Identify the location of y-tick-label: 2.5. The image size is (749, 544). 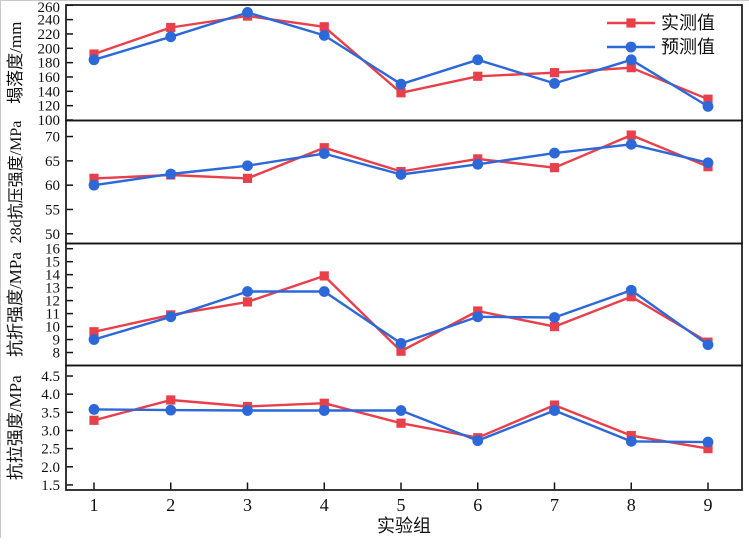
(50, 450).